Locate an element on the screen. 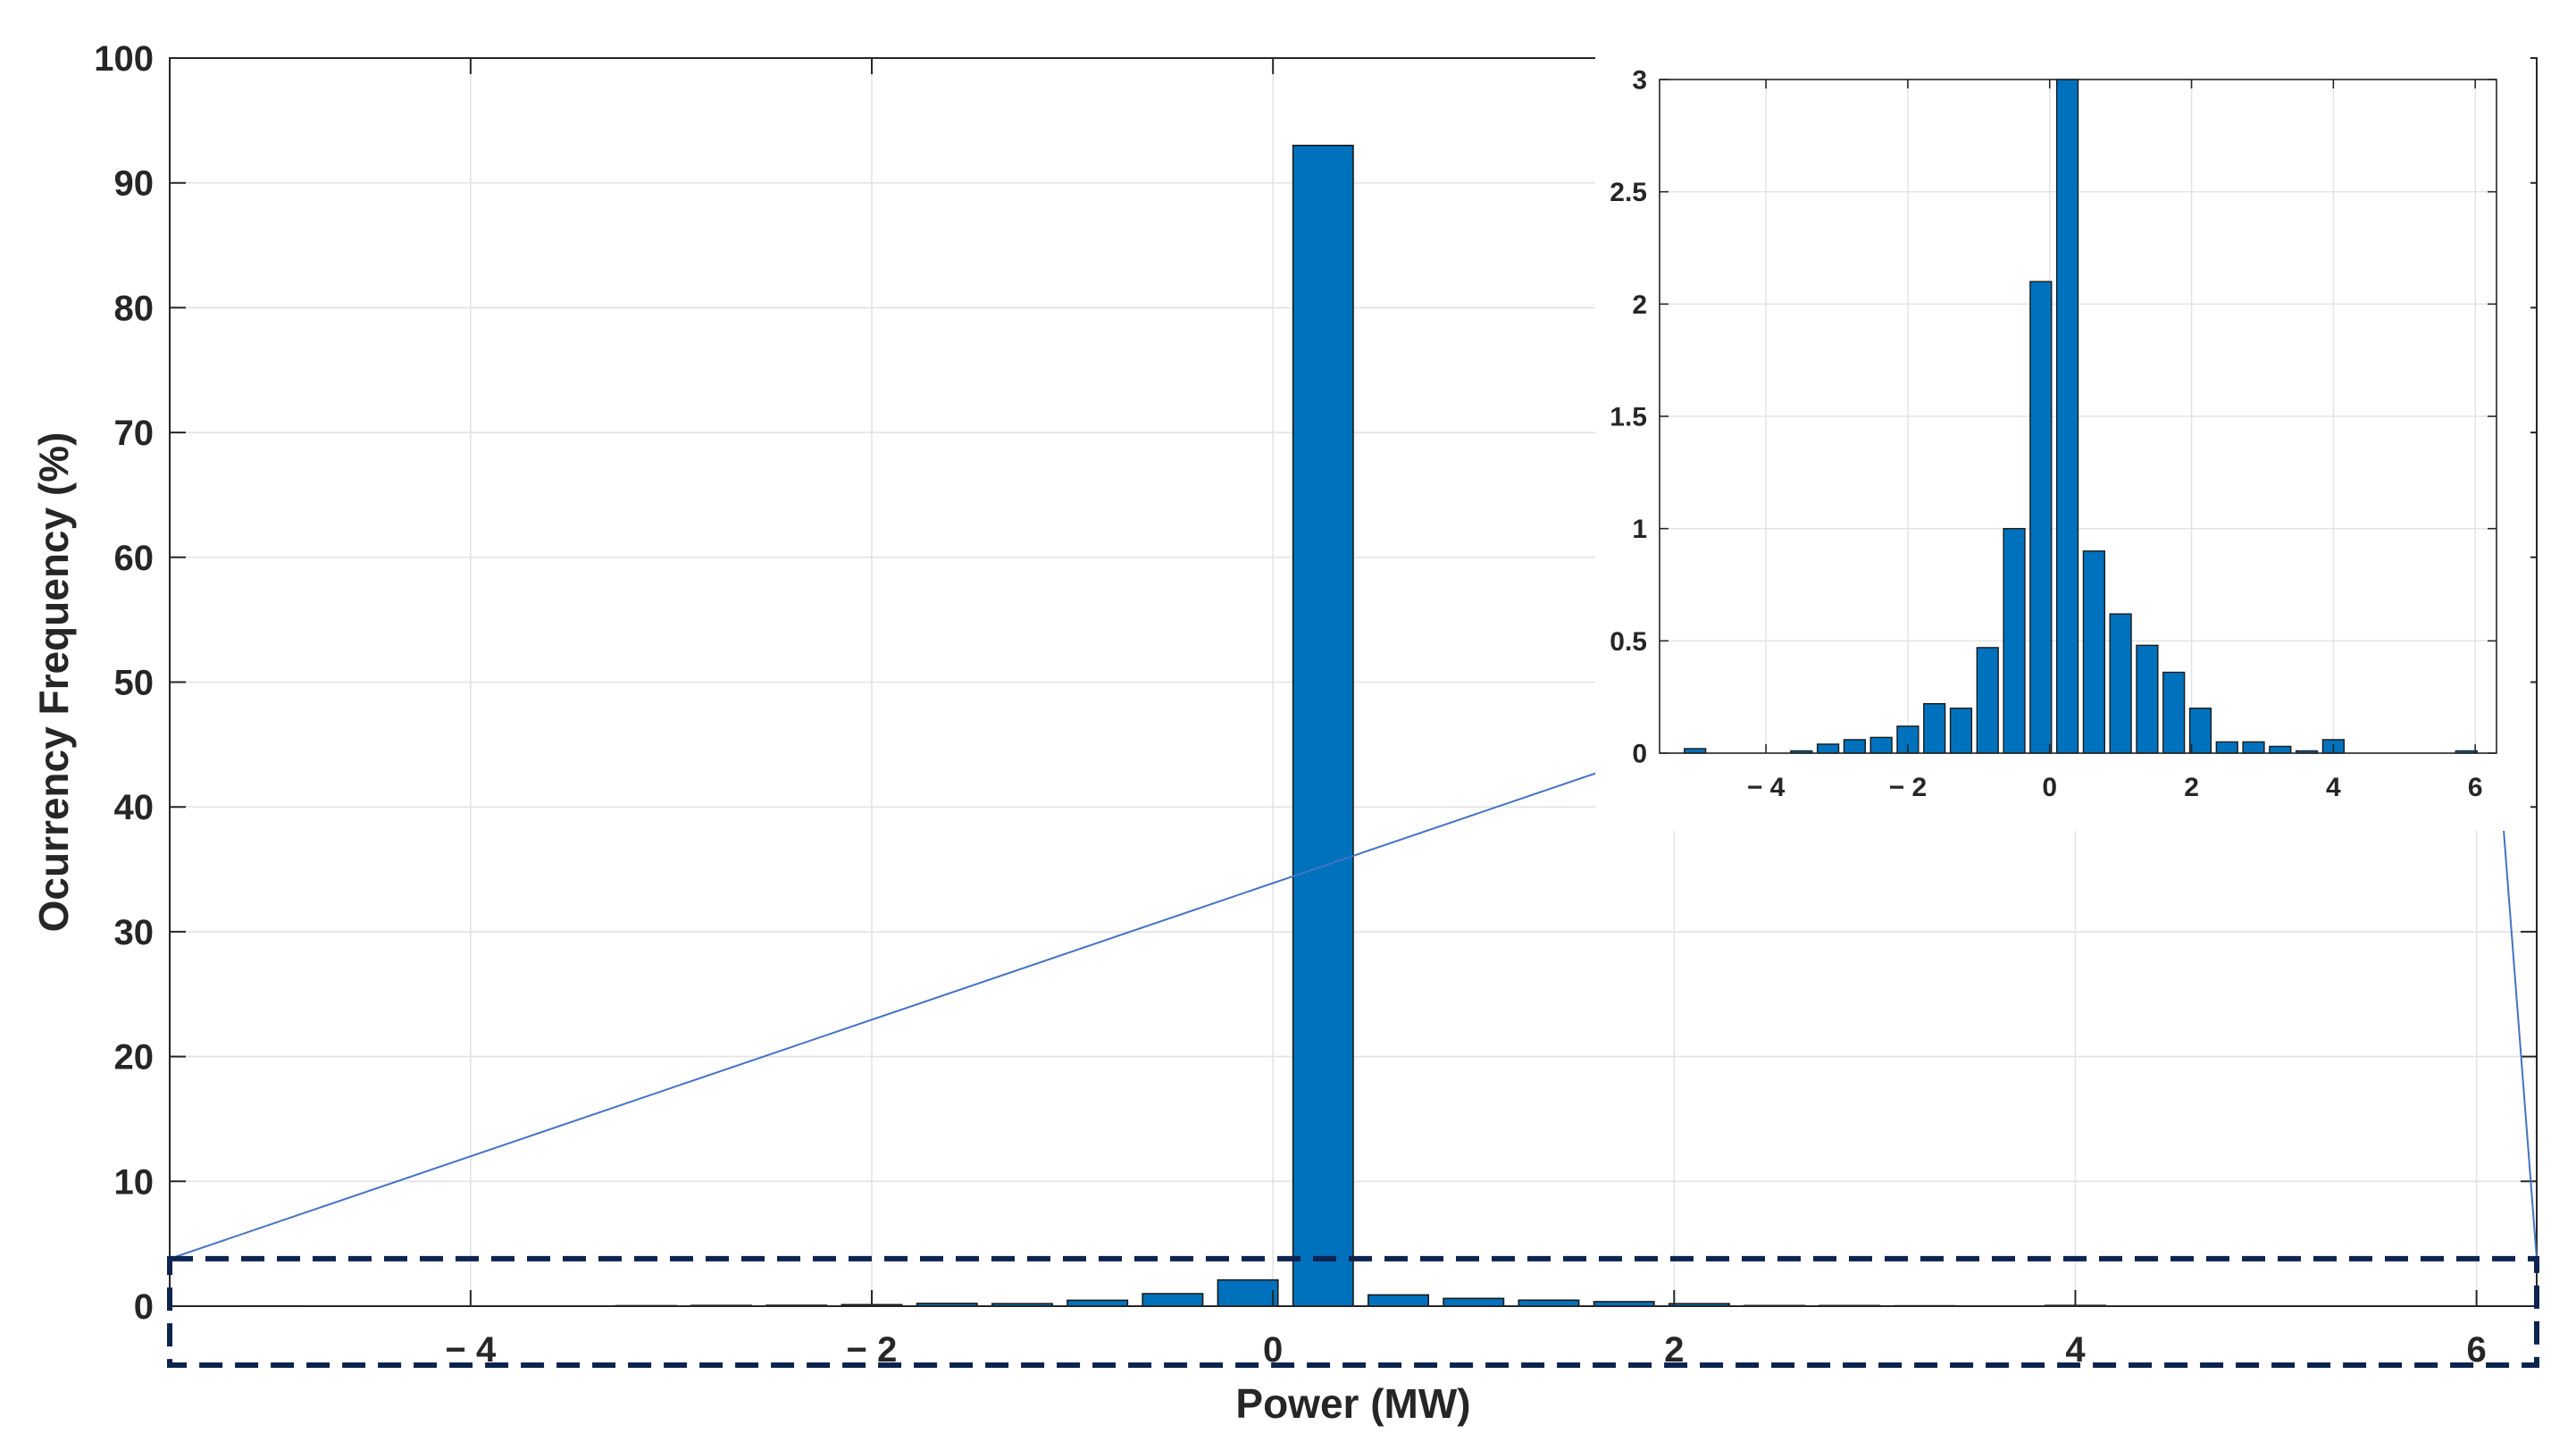  inset-y-tick-label: 2.5 is located at coordinates (1629, 193).